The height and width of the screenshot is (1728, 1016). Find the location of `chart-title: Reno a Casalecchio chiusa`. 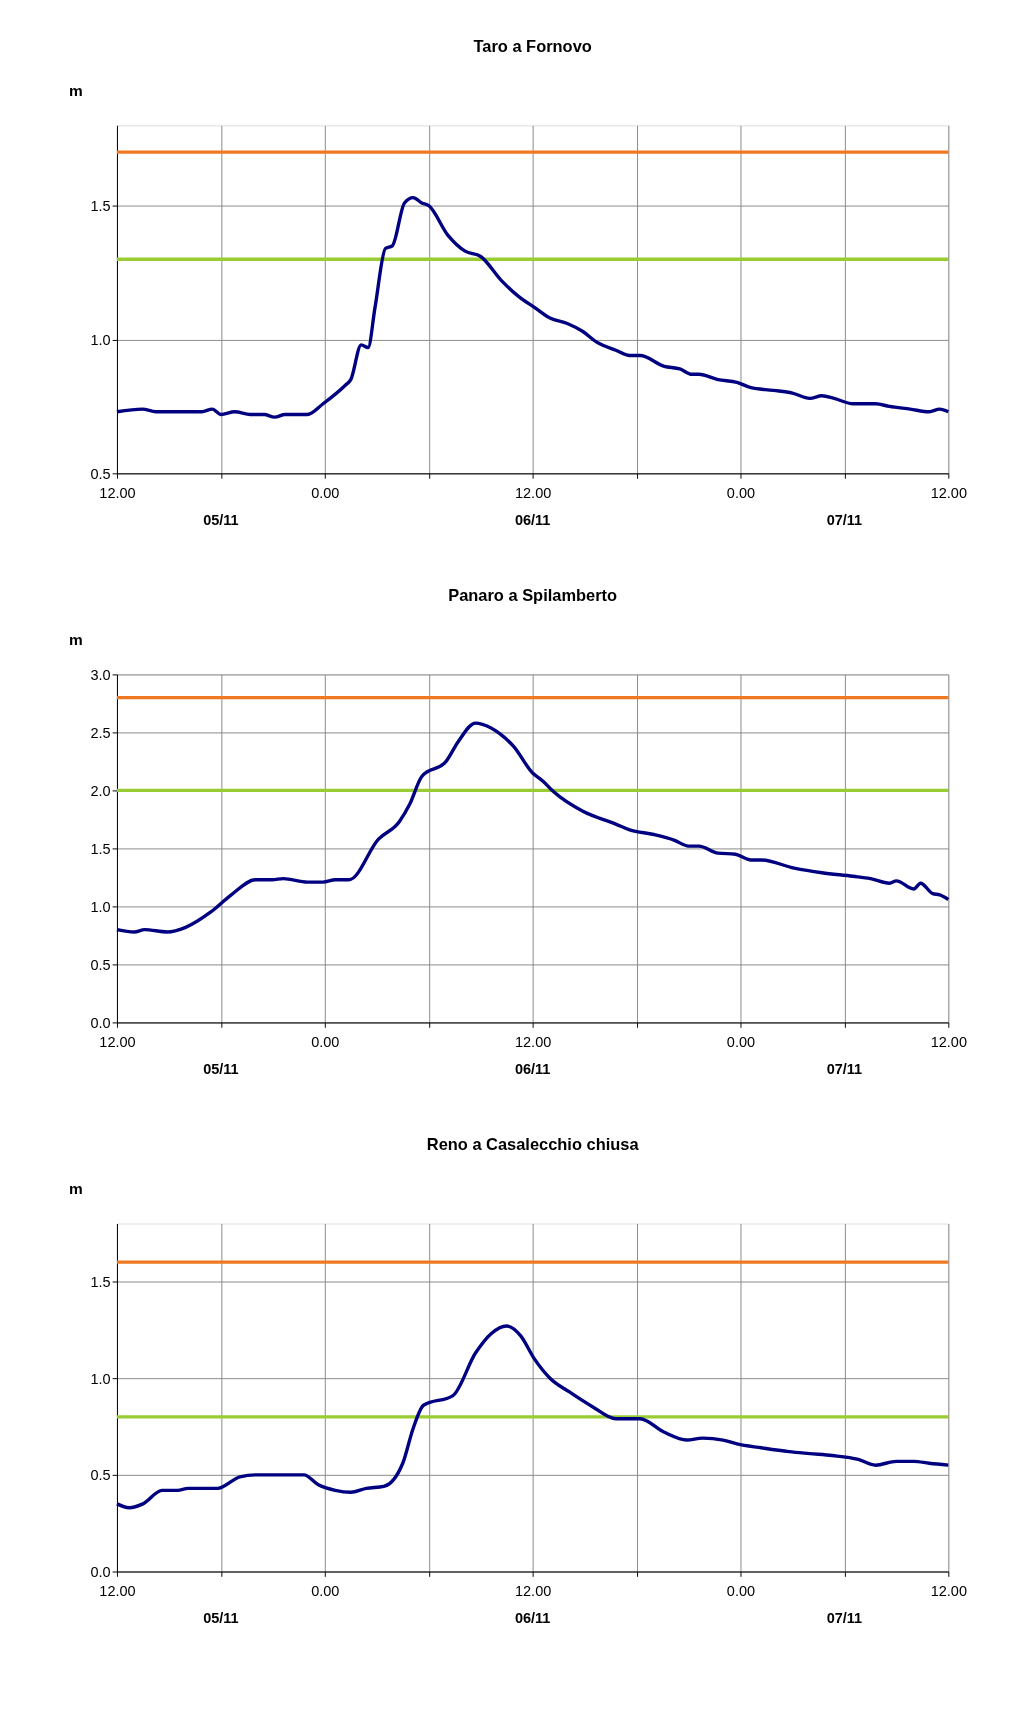

chart-title: Reno a Casalecchio chiusa is located at coordinates (533, 1144).